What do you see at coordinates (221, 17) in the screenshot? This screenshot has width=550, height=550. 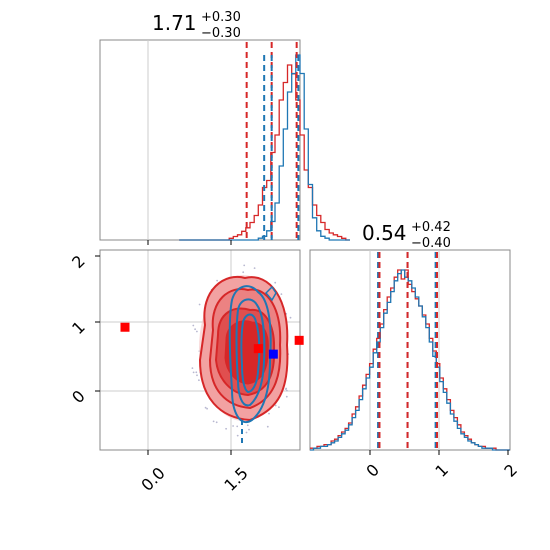 I see `title-1-plus: +0.30` at bounding box center [221, 17].